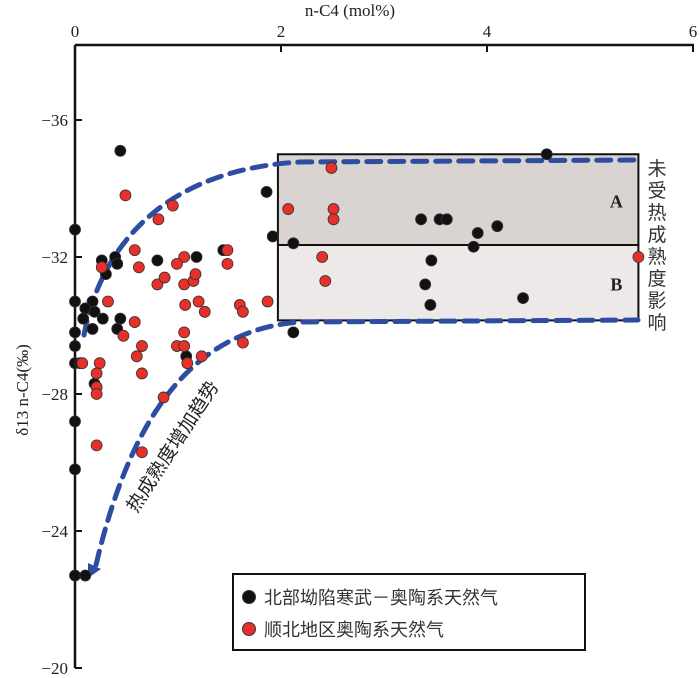 The image size is (700, 678). Describe the element at coordinates (54, 120) in the screenshot. I see `y-tick-label: −36` at that location.